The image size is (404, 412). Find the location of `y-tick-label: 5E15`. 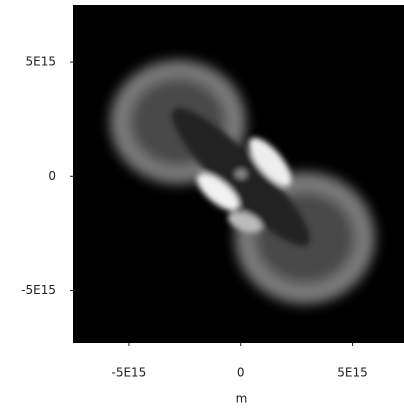

y-tick-label: 5E15 is located at coordinates (41, 62).